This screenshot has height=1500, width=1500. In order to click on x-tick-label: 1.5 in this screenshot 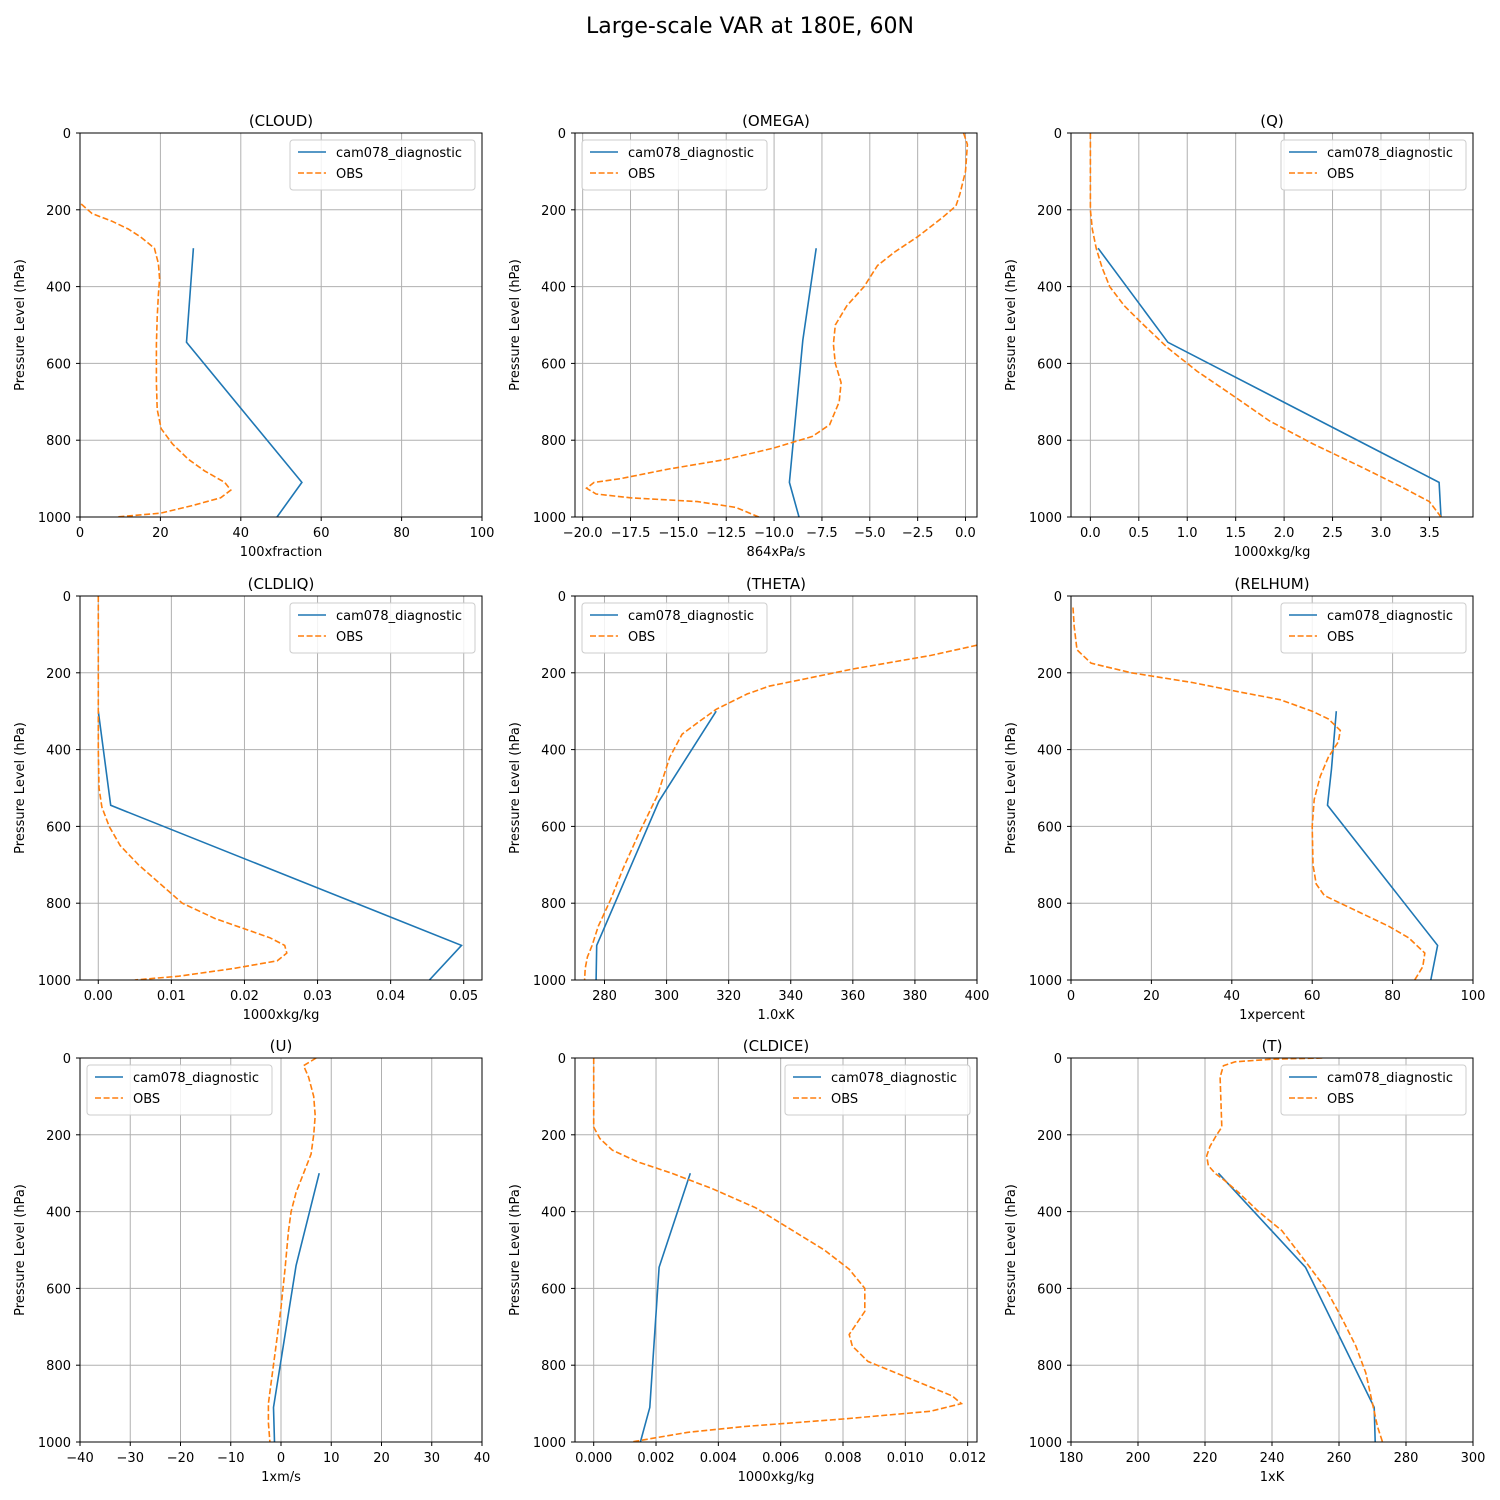, I will do `click(1235, 533)`.